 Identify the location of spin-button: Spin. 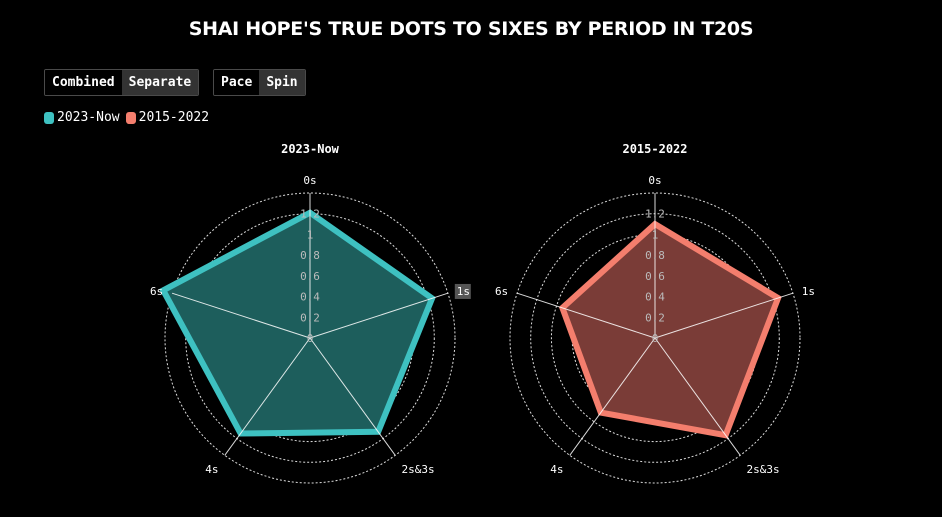
(282, 82).